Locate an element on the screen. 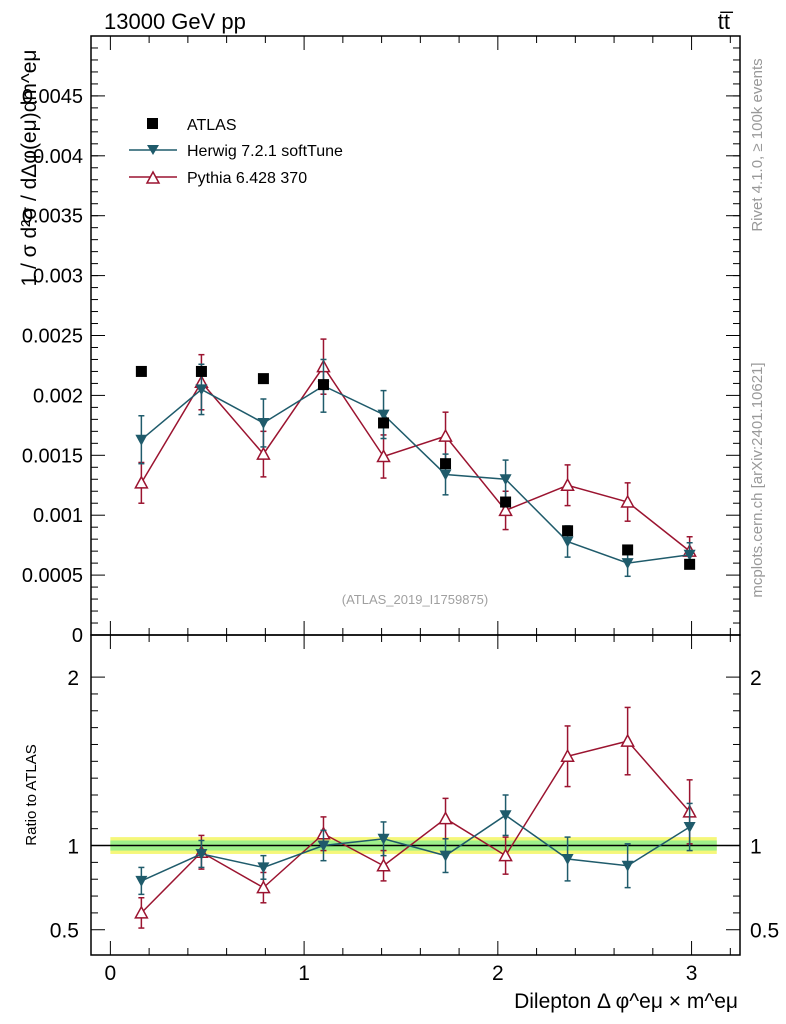  analysis-id: (ATLAS_2019_I1759875) is located at coordinates (415, 599).